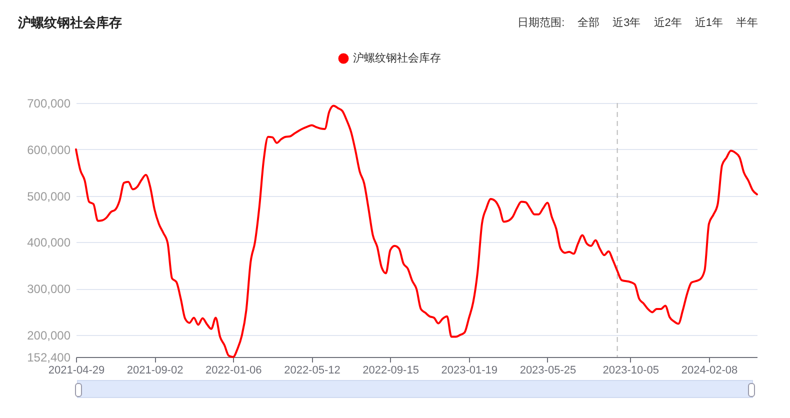  What do you see at coordinates (708, 23) in the screenshot?
I see `text: 近1年` at bounding box center [708, 23].